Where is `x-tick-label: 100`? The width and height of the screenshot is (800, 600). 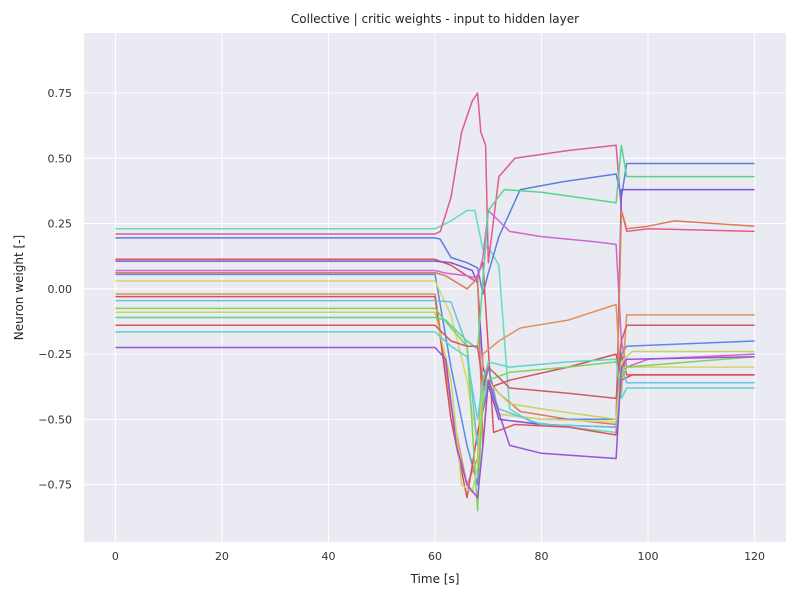 x-tick-label: 100 is located at coordinates (648, 556).